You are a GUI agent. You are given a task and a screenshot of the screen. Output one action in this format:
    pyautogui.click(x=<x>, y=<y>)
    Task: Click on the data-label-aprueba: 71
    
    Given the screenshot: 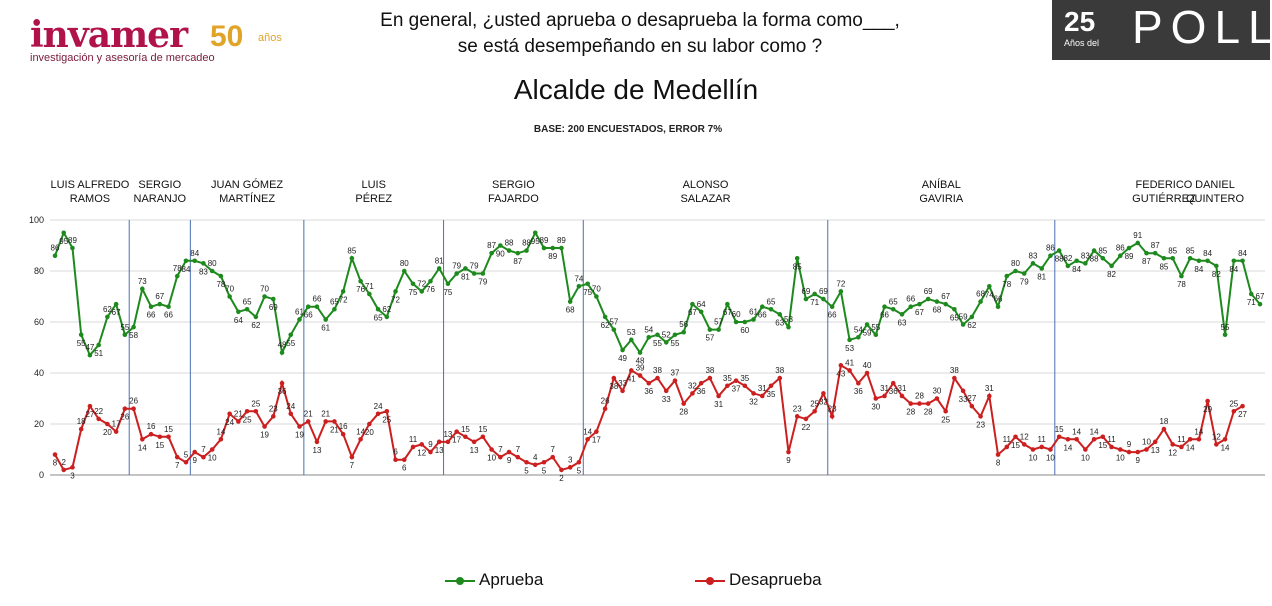 What is the action you would take?
    pyautogui.click(x=814, y=302)
    